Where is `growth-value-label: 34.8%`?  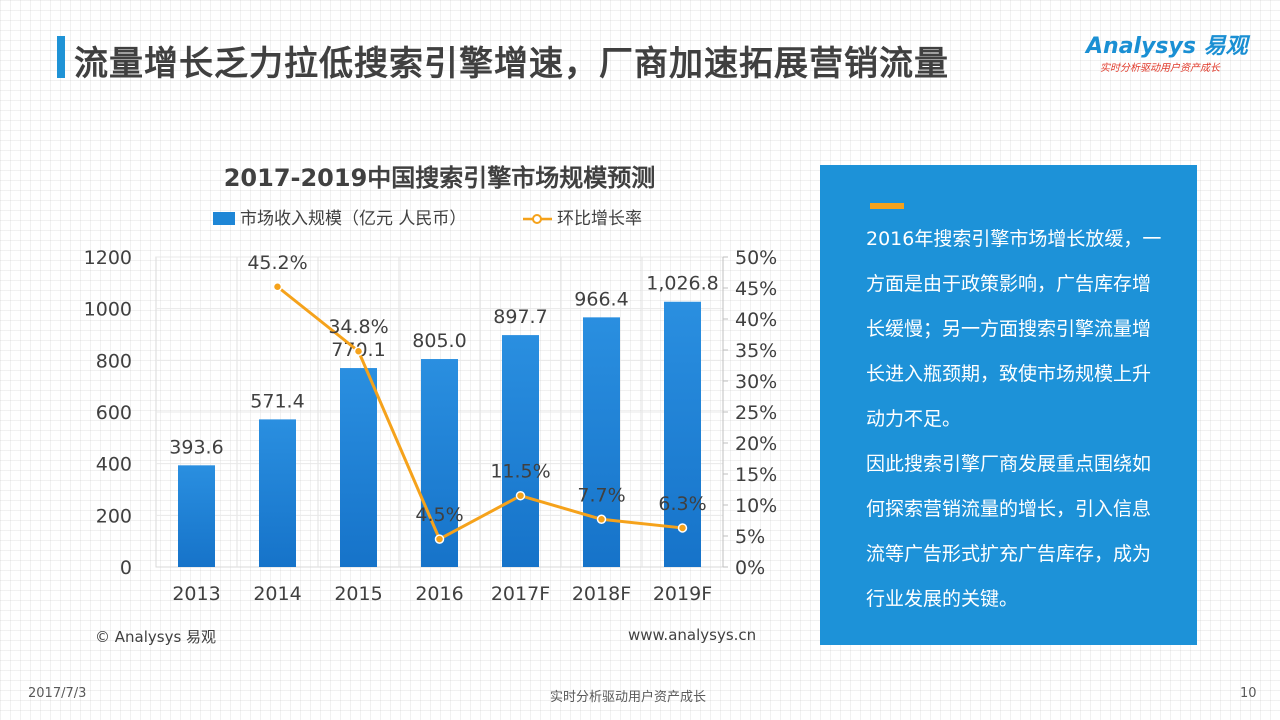 growth-value-label: 34.8% is located at coordinates (358, 327).